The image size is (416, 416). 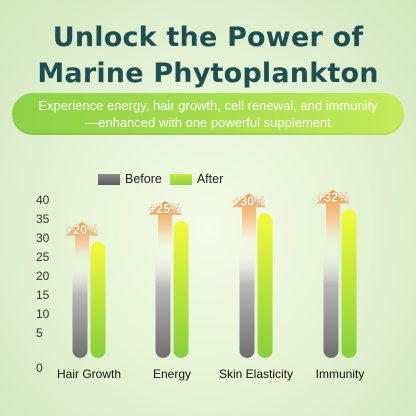 I want to click on category-label: Immunity, so click(x=340, y=374).